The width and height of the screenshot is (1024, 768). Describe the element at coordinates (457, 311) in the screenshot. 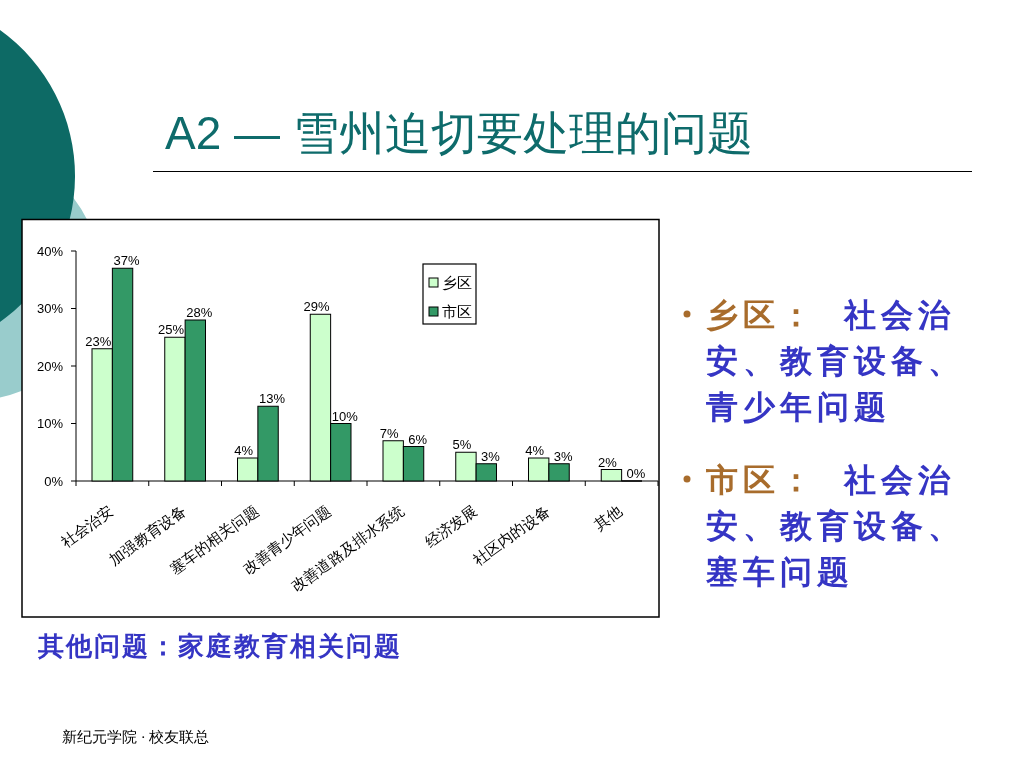

I see `legend-label: 市区` at that location.